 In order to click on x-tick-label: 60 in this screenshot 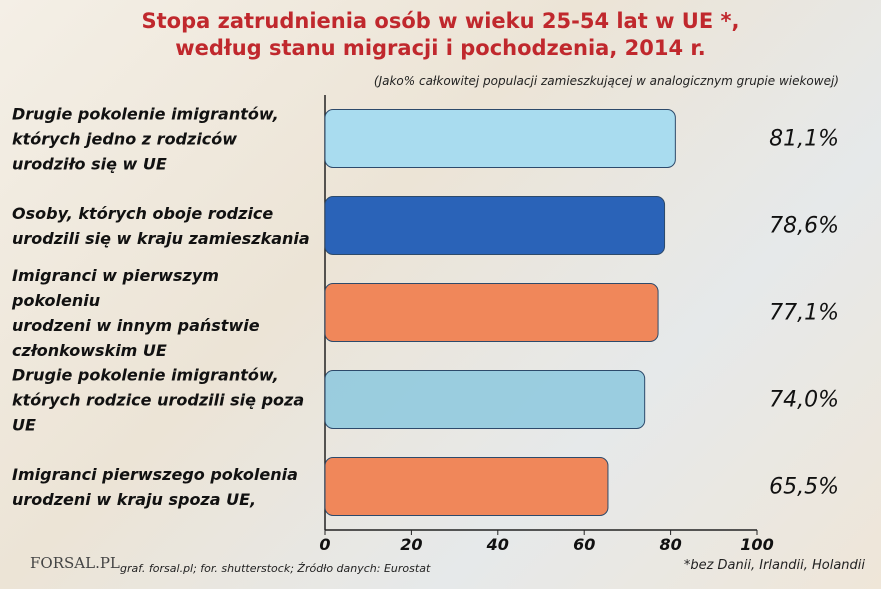, I will do `click(584, 544)`.